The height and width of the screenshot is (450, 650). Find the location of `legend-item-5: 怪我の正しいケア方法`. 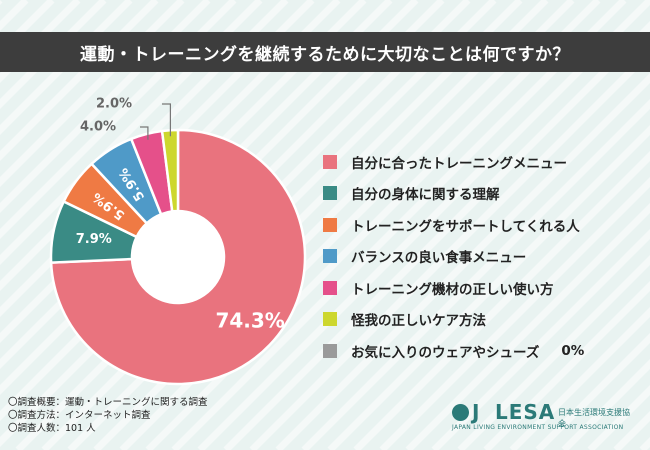

legend-item-5: 怪我の正しいケア方法 is located at coordinates (453, 320).